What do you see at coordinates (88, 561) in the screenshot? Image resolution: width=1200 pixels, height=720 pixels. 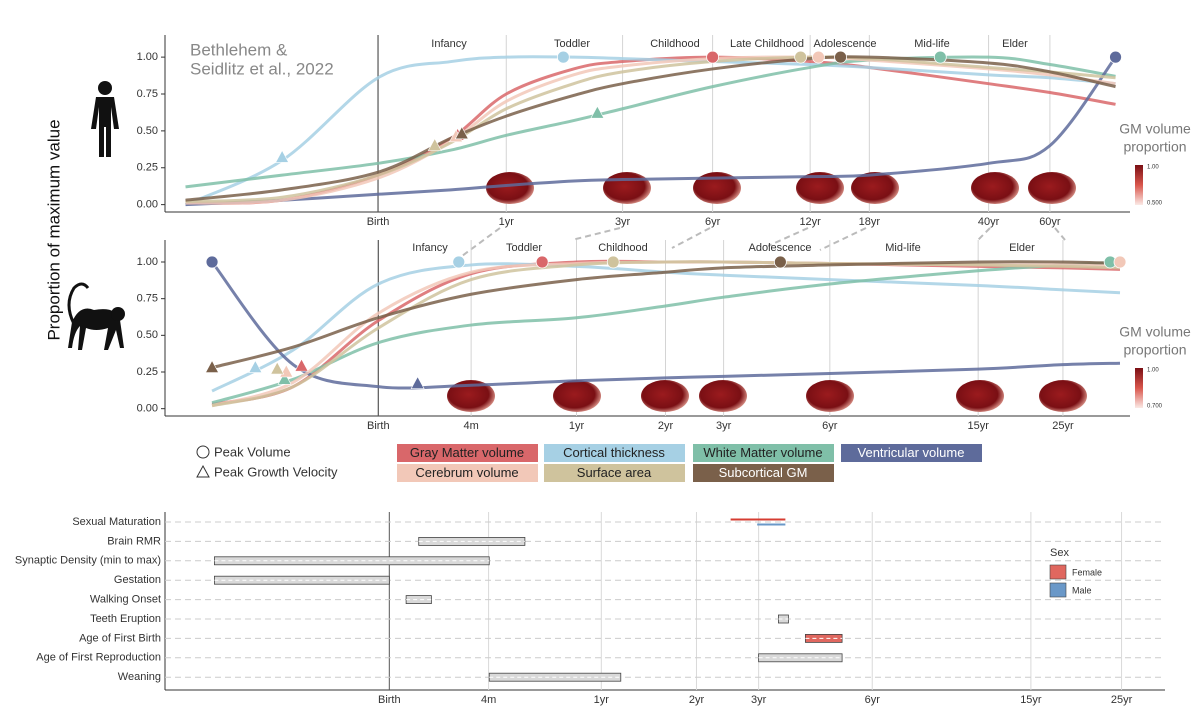 I see `row-label: Synaptic Density (min to max)` at bounding box center [88, 561].